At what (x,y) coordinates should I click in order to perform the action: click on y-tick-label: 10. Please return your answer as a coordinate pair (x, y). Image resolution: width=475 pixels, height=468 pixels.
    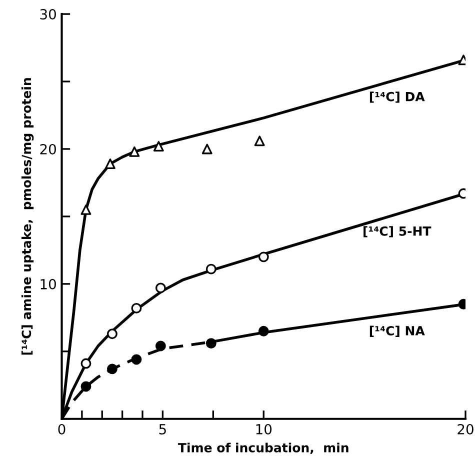
    Looking at the image, I should click on (48, 284).